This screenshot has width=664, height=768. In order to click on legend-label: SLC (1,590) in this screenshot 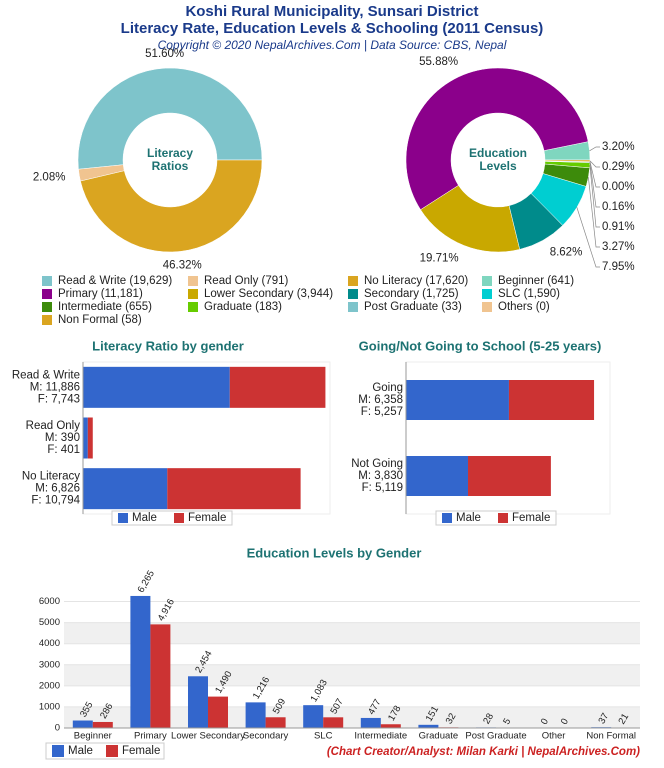, I will do `click(529, 294)`.